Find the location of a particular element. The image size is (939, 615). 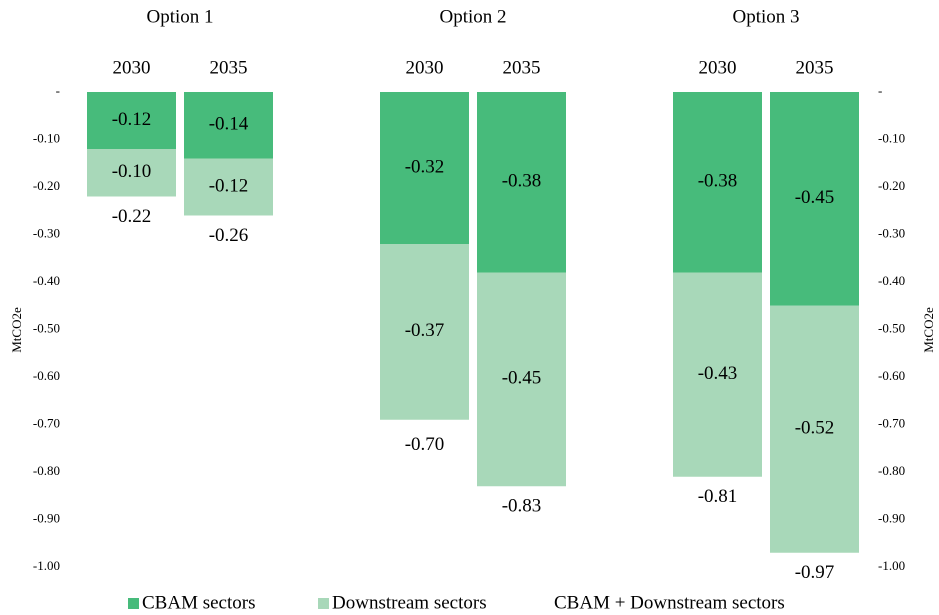

group-label: Option 3 is located at coordinates (765, 16).